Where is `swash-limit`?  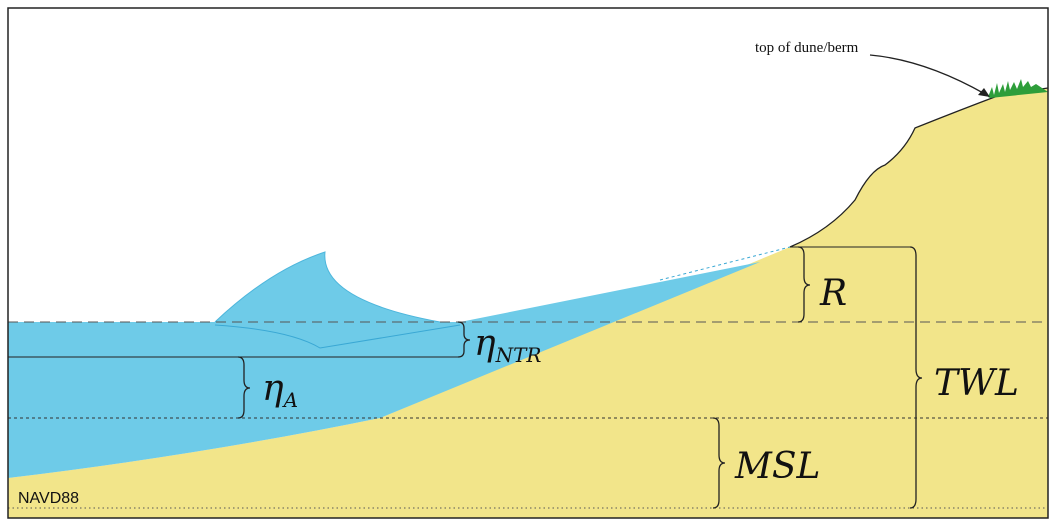 swash-limit is located at coordinates (725, 263).